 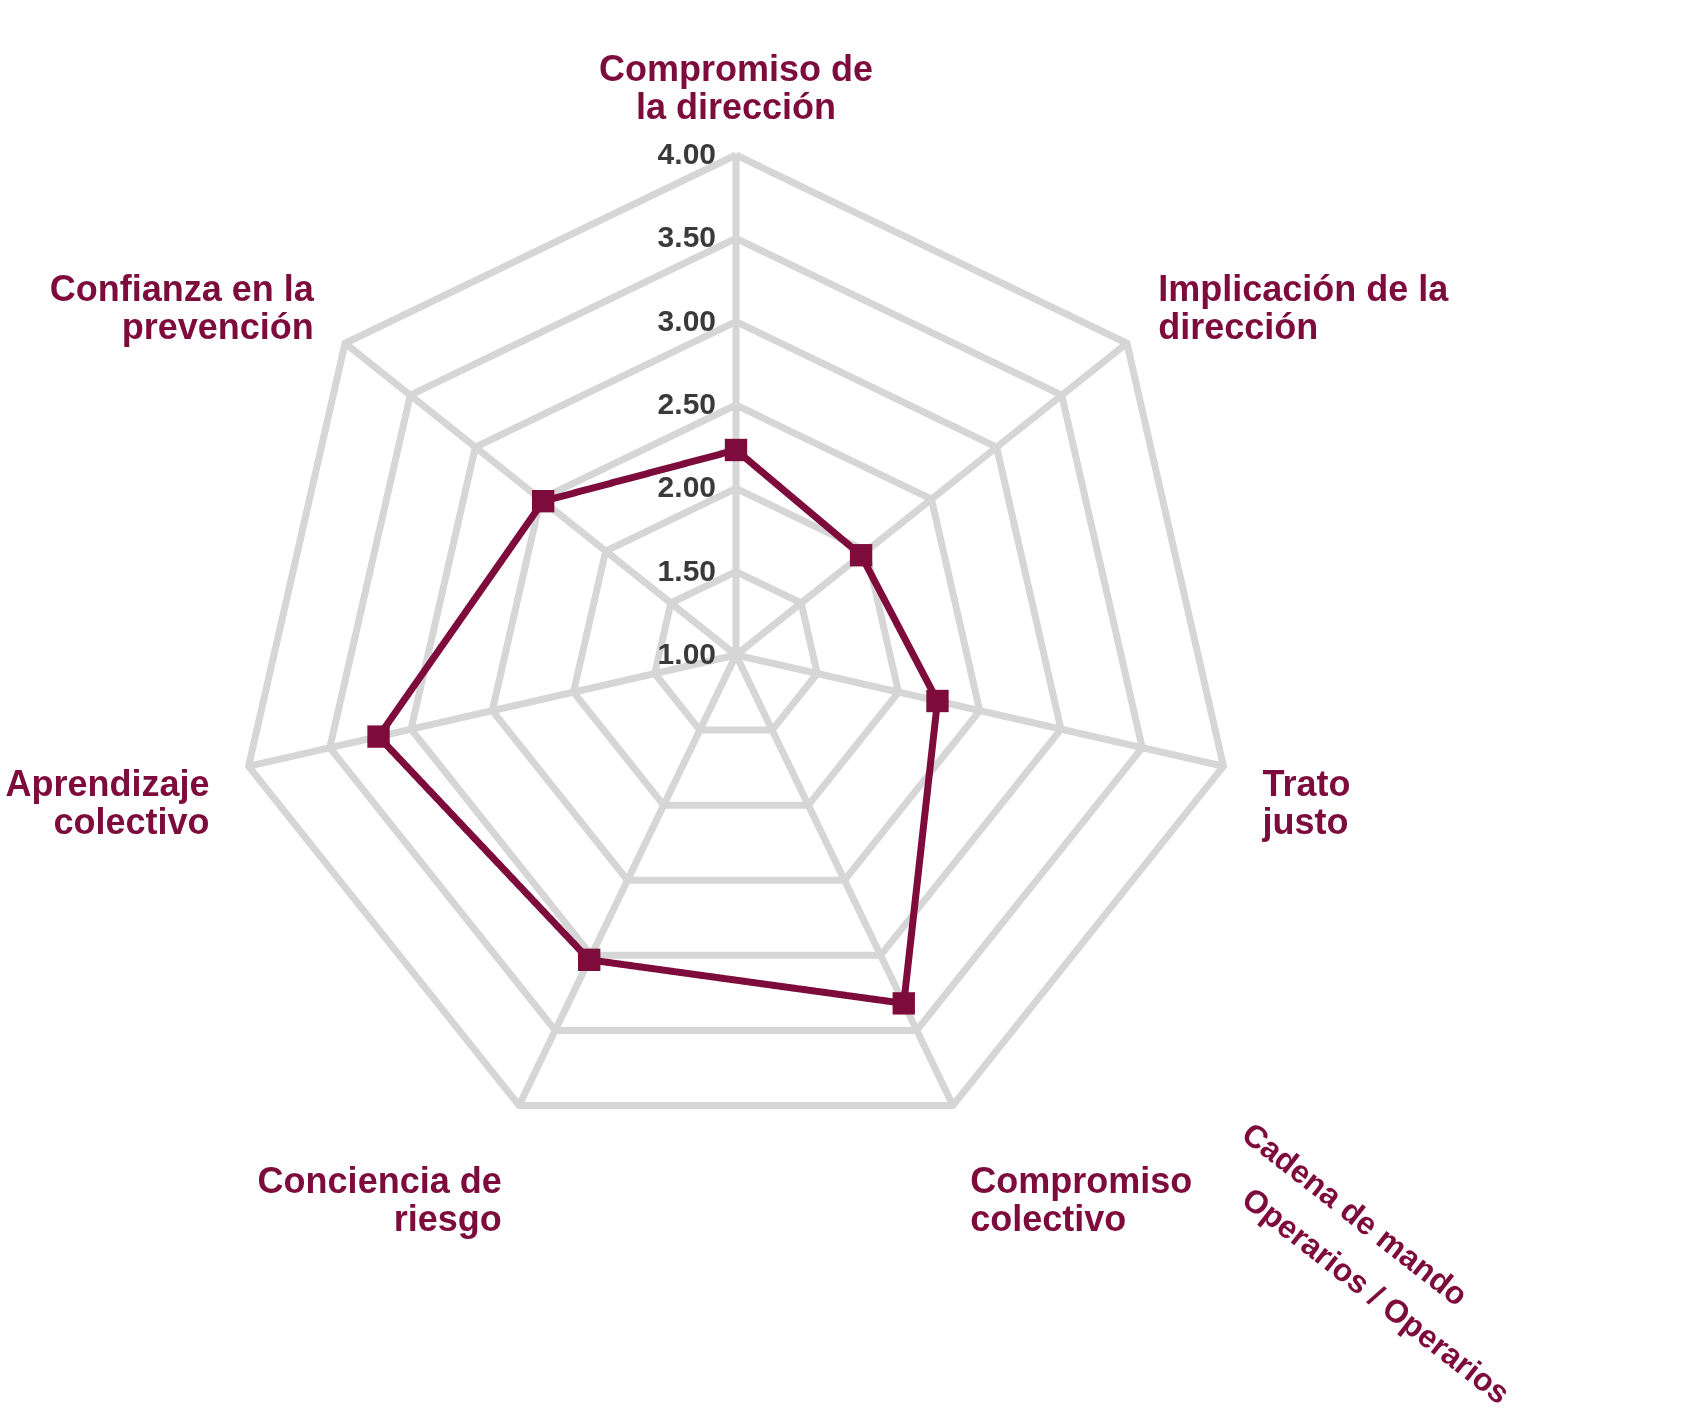 I want to click on y-tick-label: 2.50, so click(x=686, y=403).